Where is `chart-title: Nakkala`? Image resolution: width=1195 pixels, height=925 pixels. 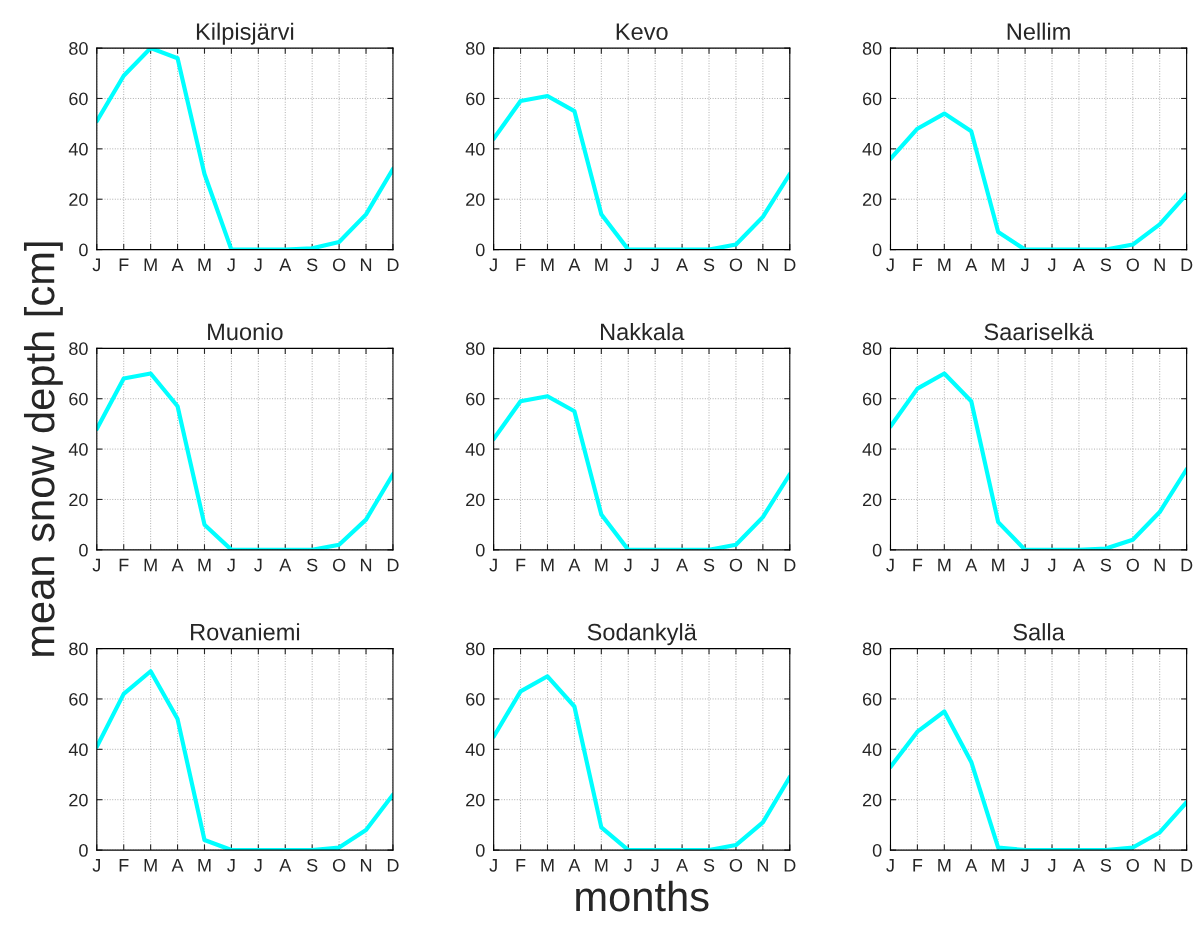
chart-title: Nakkala is located at coordinates (643, 331).